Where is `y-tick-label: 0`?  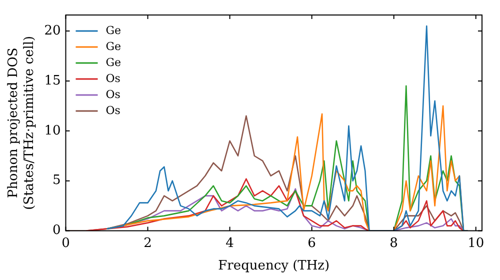 y-tick-label: 0 is located at coordinates (56, 230).